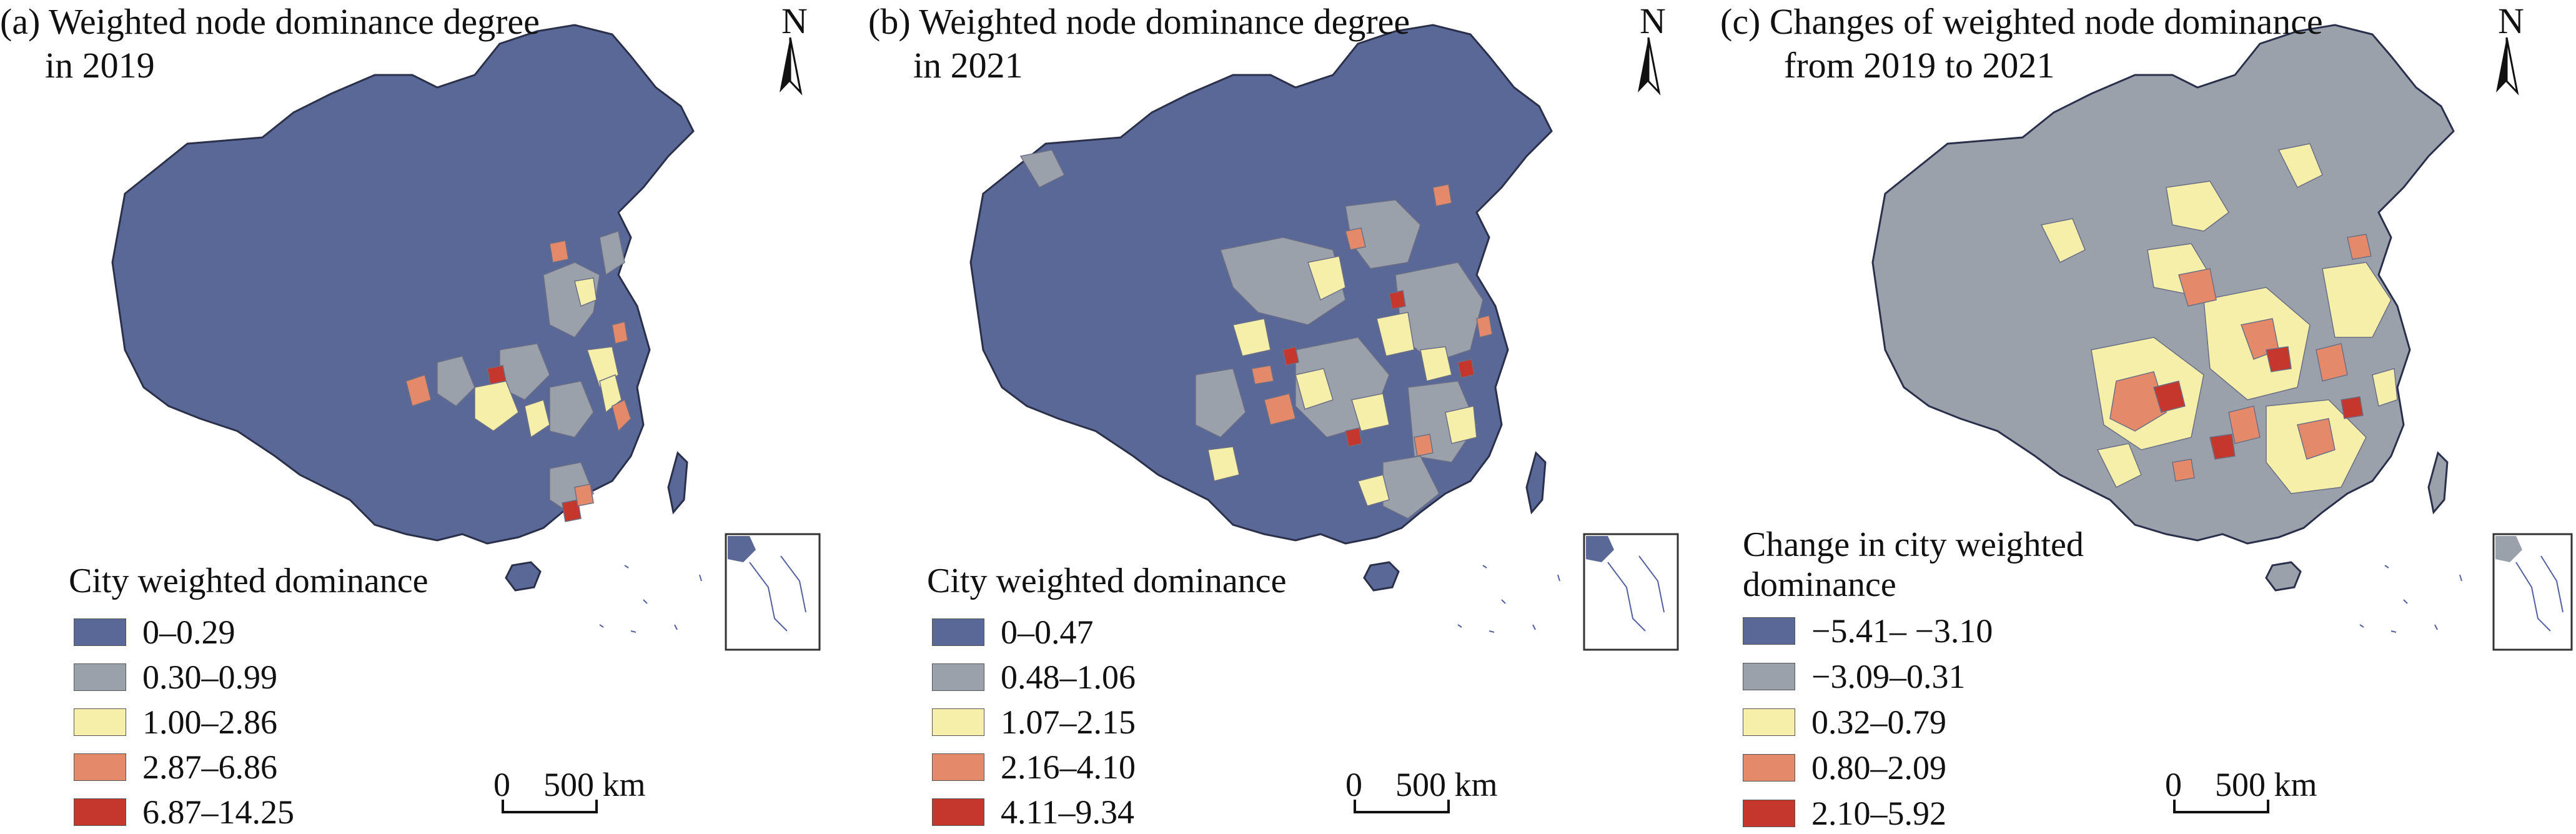  Describe the element at coordinates (1913, 565) in the screenshot. I see `legend-title: Change in city weighted dominance` at that location.